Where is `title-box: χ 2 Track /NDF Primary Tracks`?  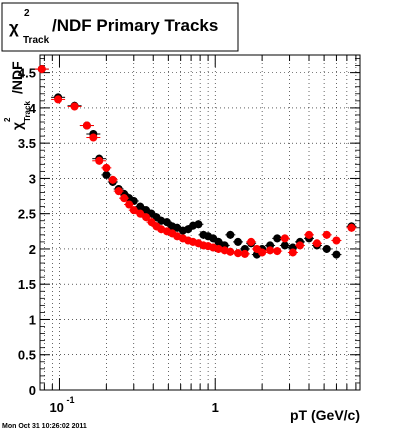
title-box: χ 2 Track /NDF Primary Tracks is located at coordinates (120, 27).